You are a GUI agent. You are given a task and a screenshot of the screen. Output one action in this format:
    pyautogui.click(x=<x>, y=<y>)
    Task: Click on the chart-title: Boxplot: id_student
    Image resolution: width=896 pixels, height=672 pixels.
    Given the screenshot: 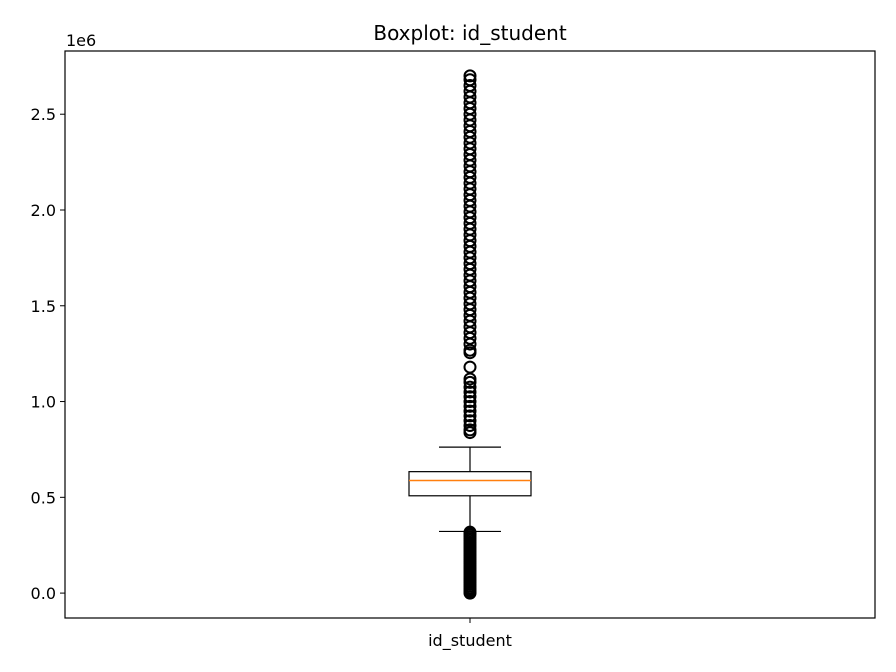 What is the action you would take?
    pyautogui.click(x=469, y=33)
    